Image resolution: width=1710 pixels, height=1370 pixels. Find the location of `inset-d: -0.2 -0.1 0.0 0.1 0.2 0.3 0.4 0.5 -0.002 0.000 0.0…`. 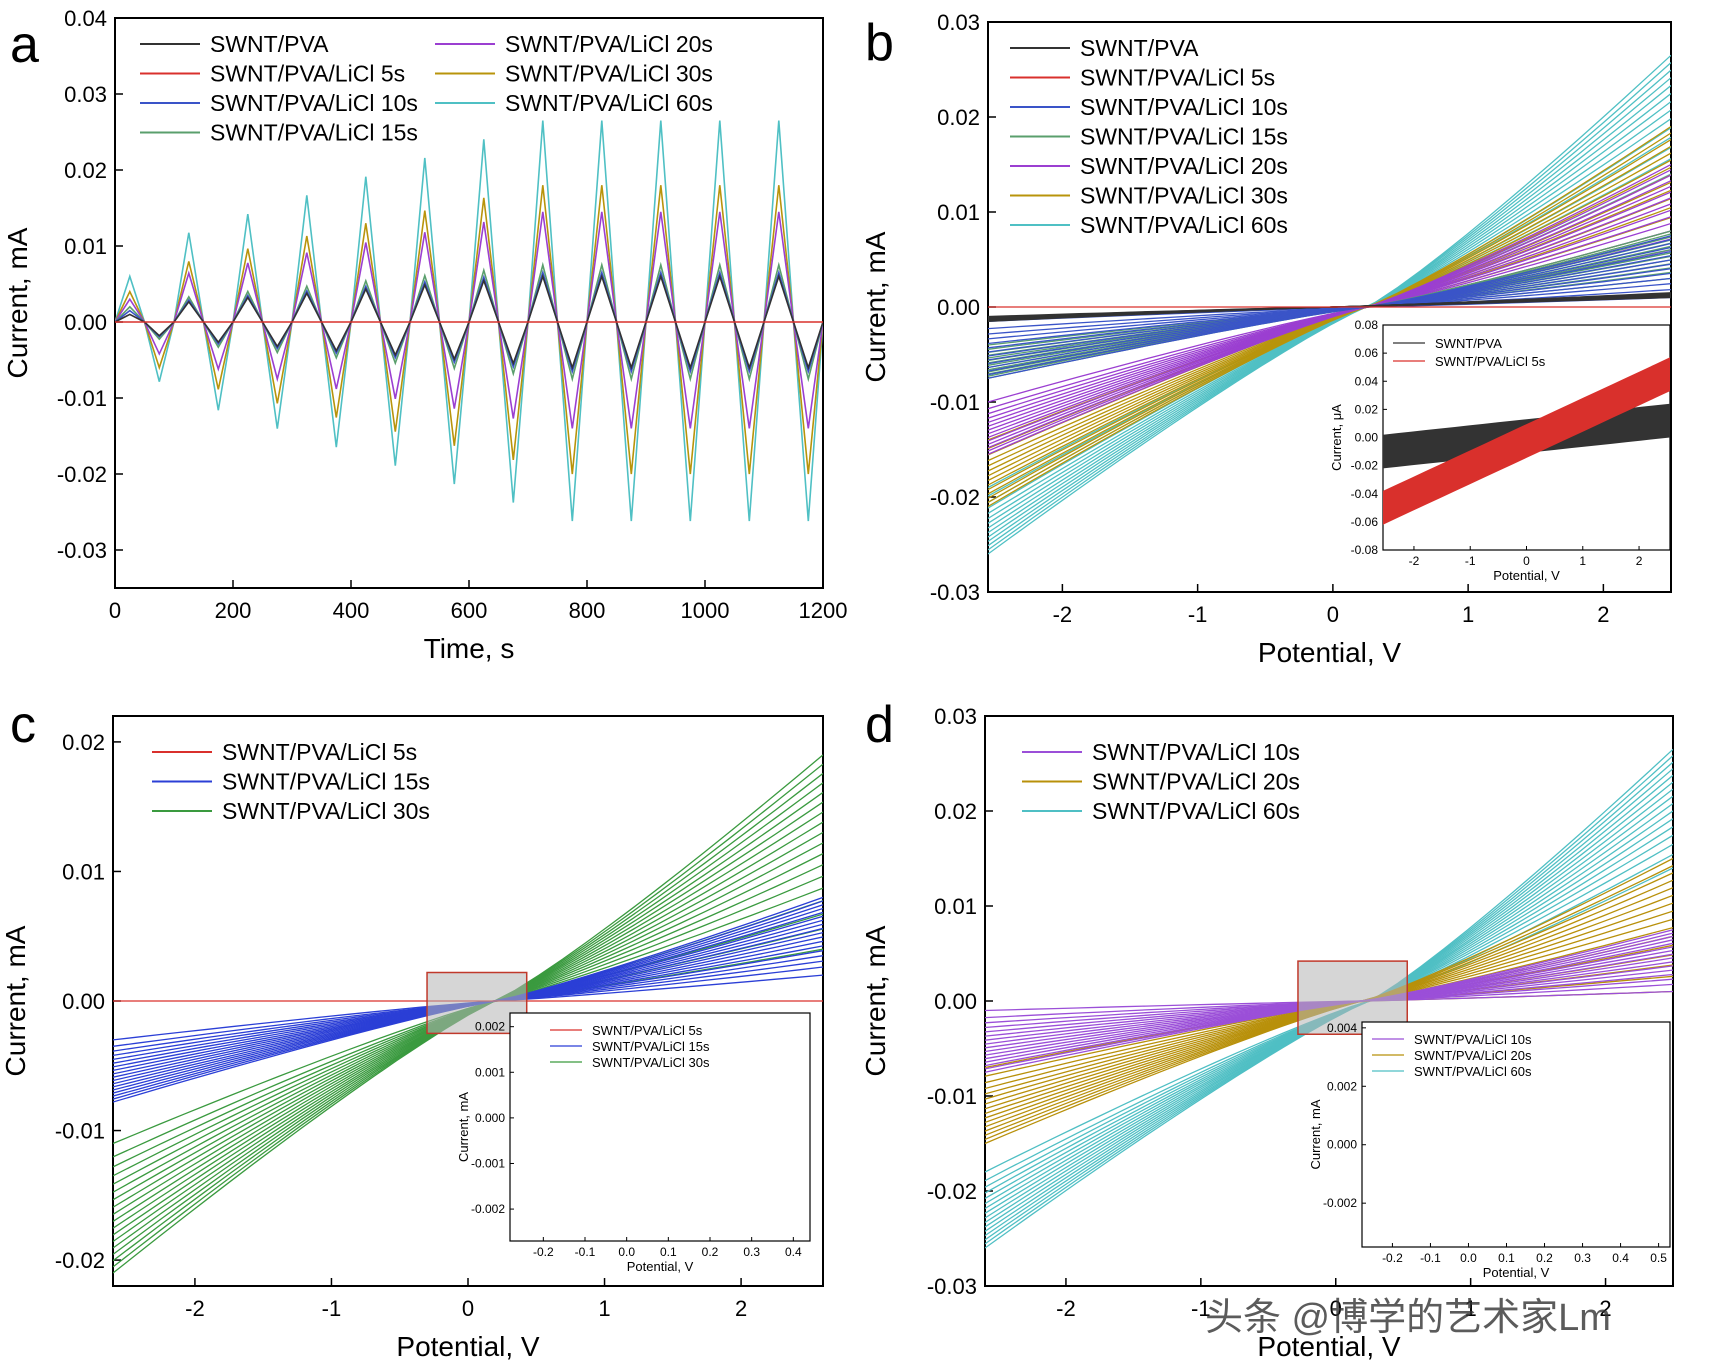

inset-d: -0.2 -0.1 0.0 0.1 0.2 0.3 0.4 0.5 -0.002 0.000 0.0… is located at coordinates (1489, 1150).